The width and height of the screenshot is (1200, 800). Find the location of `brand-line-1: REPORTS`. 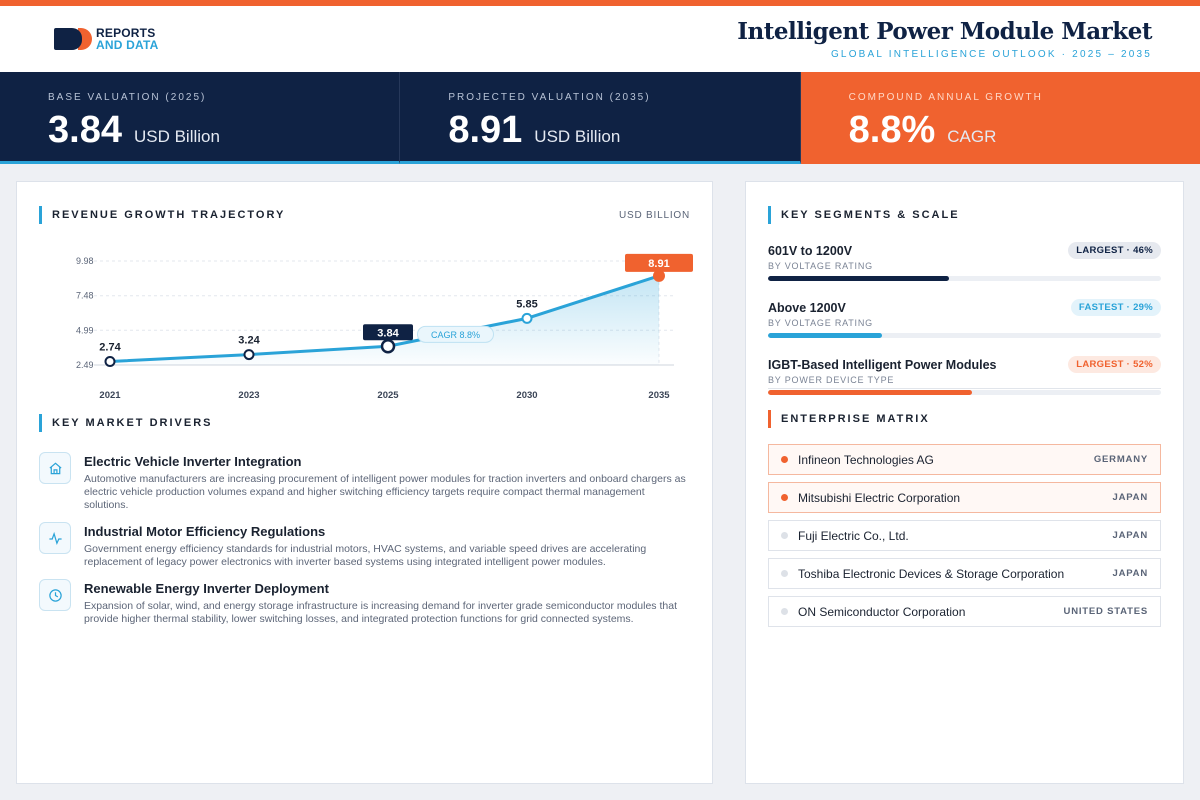

brand-line-1: REPORTS is located at coordinates (126, 33).